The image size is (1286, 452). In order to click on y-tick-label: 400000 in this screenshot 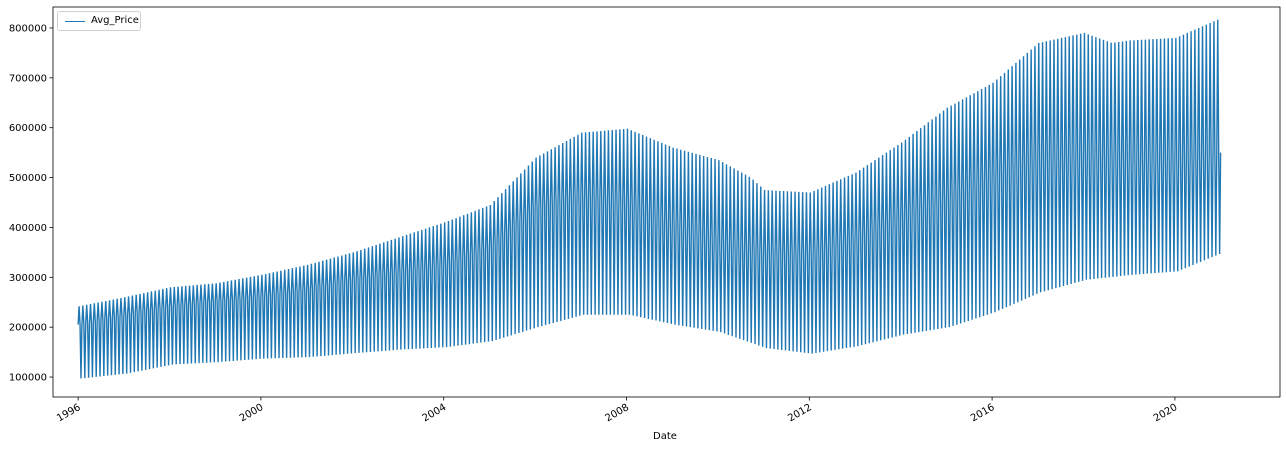, I will do `click(28, 228)`.